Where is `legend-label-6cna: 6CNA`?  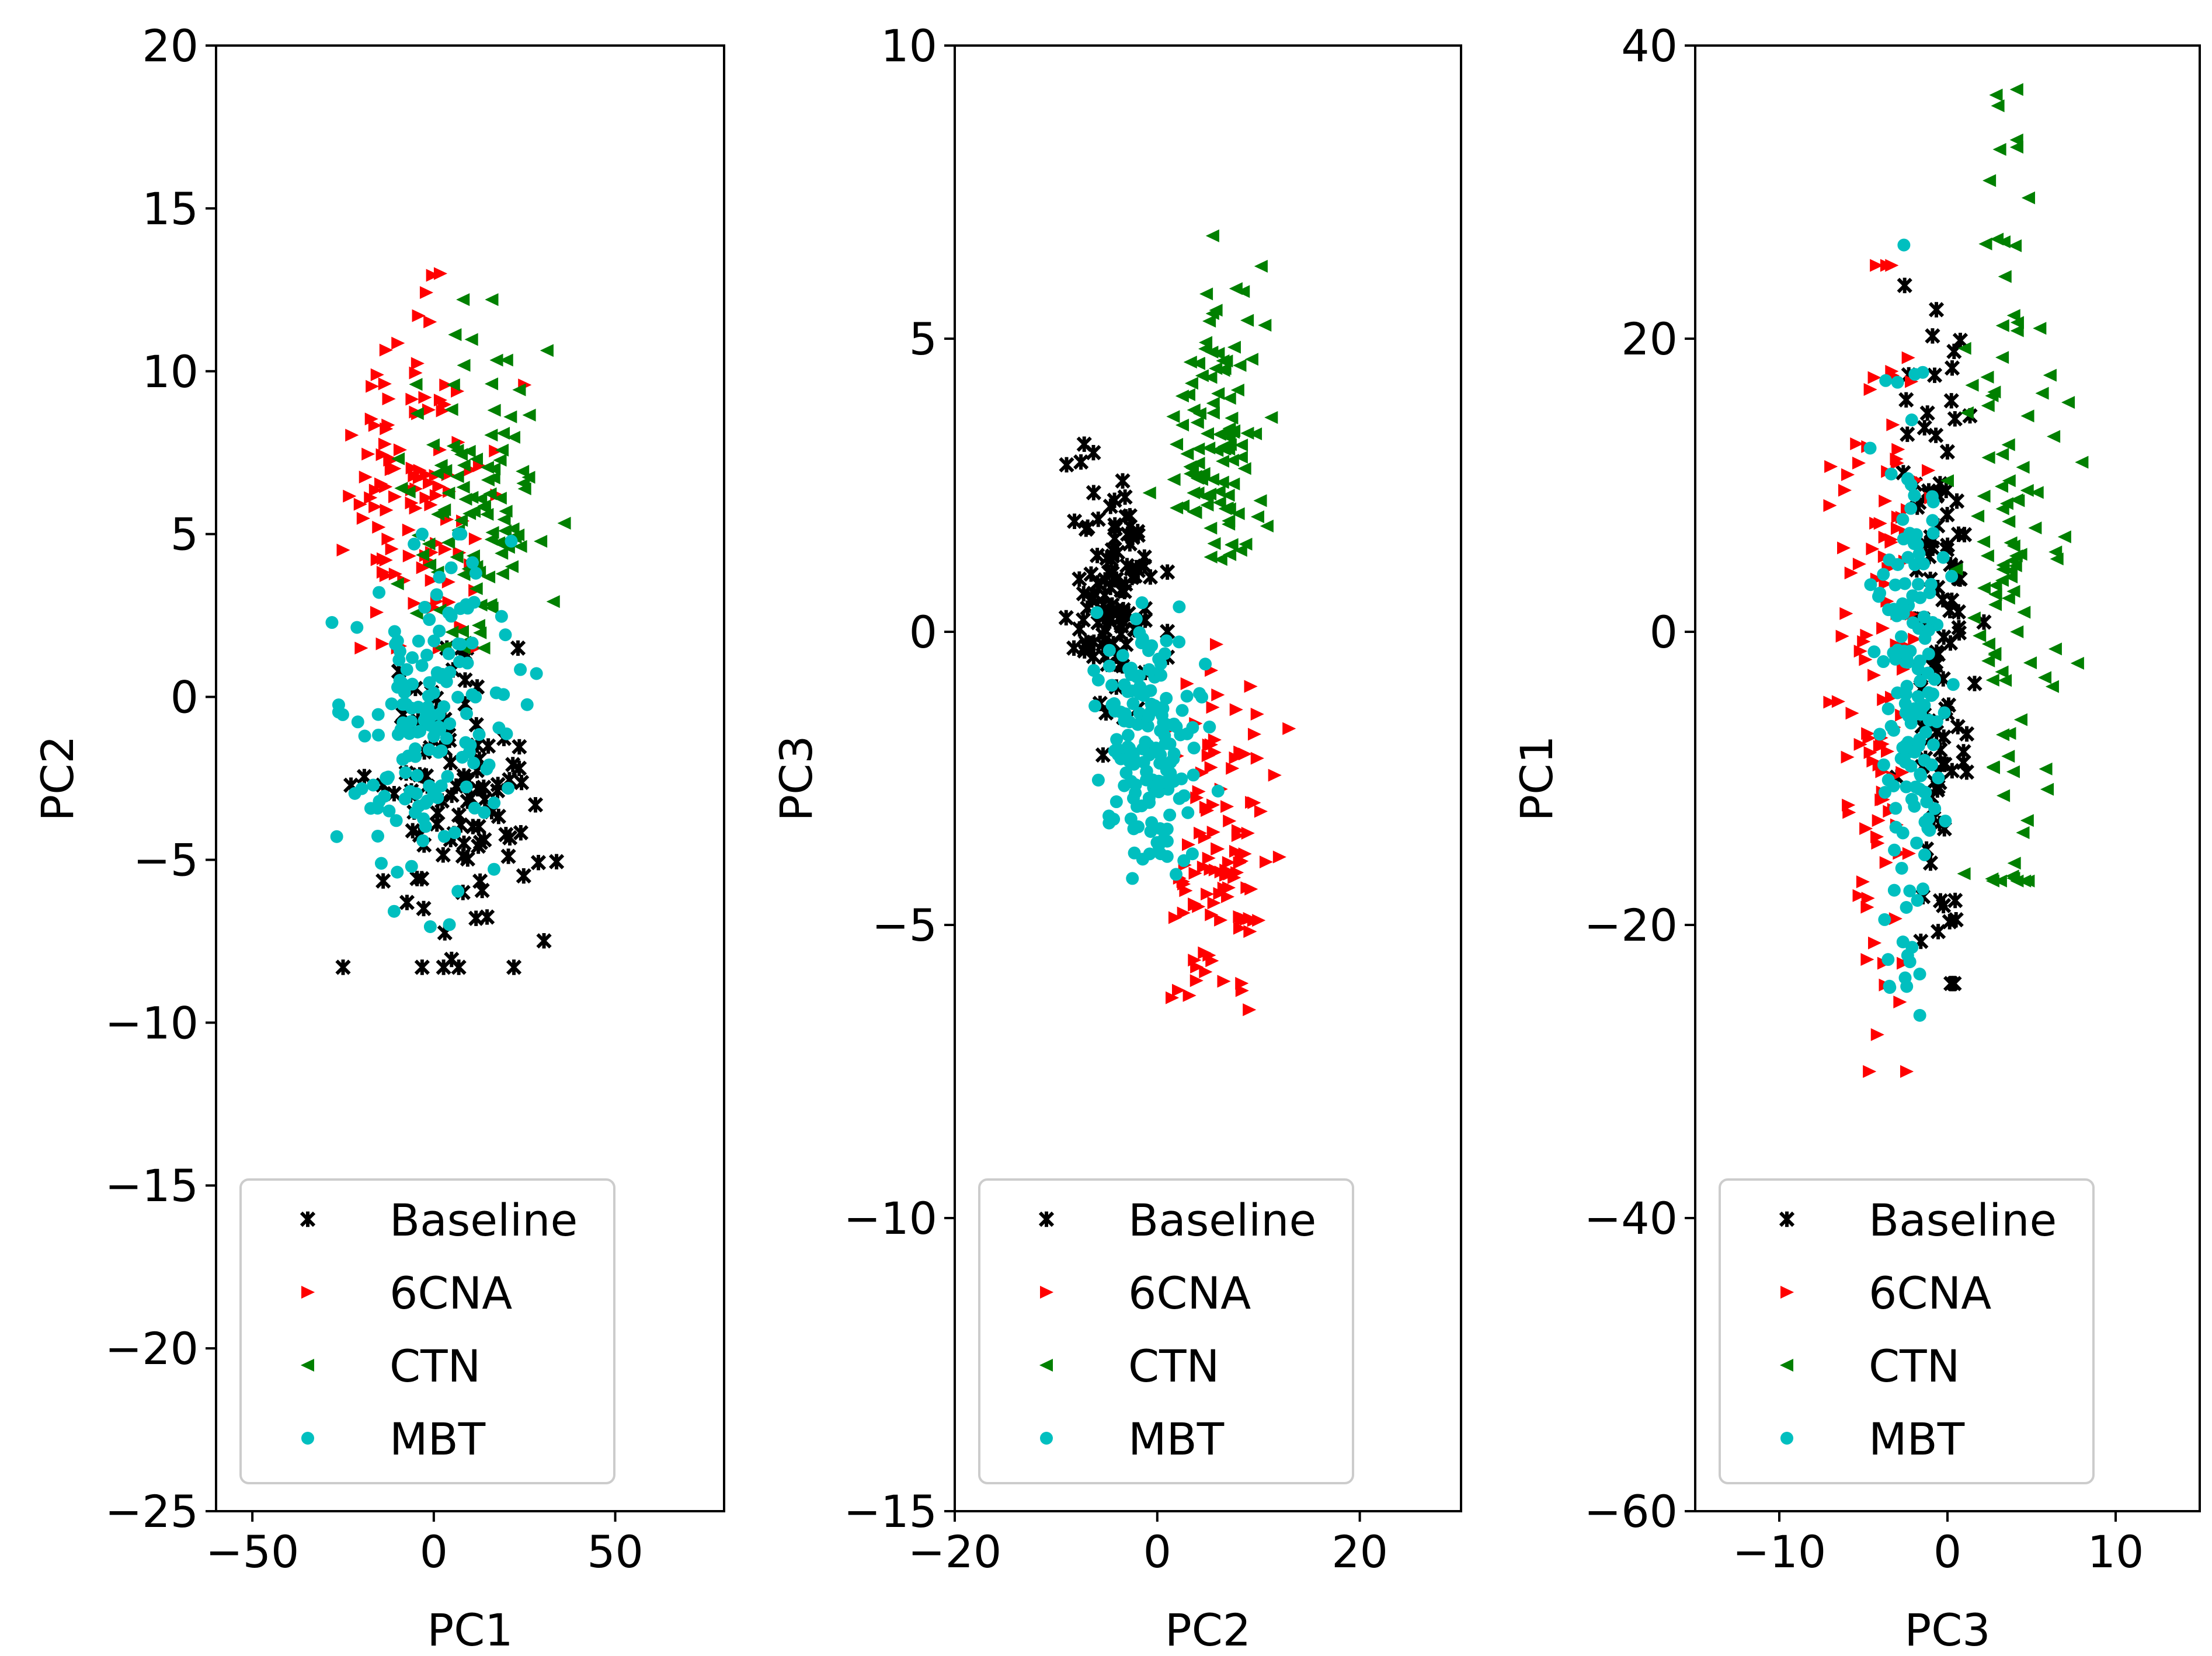
legend-label-6cna: 6CNA is located at coordinates (1189, 1293).